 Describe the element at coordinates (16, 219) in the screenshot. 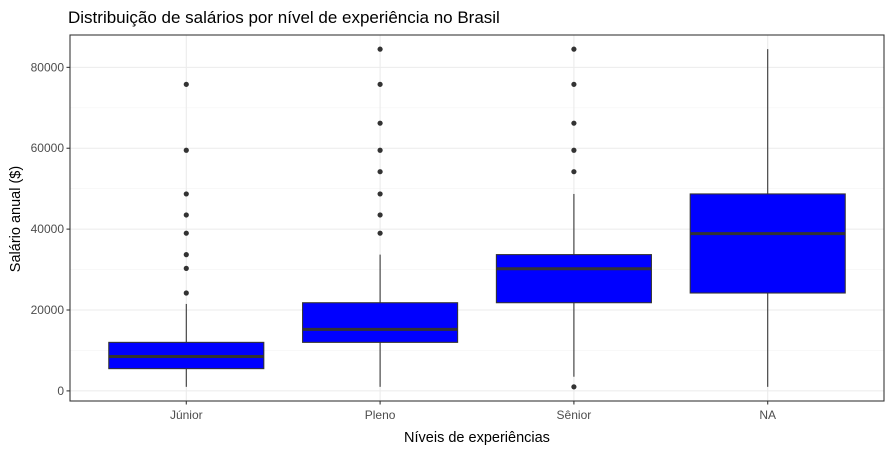

I see `y-axis-title: Salário anual ($)` at that location.